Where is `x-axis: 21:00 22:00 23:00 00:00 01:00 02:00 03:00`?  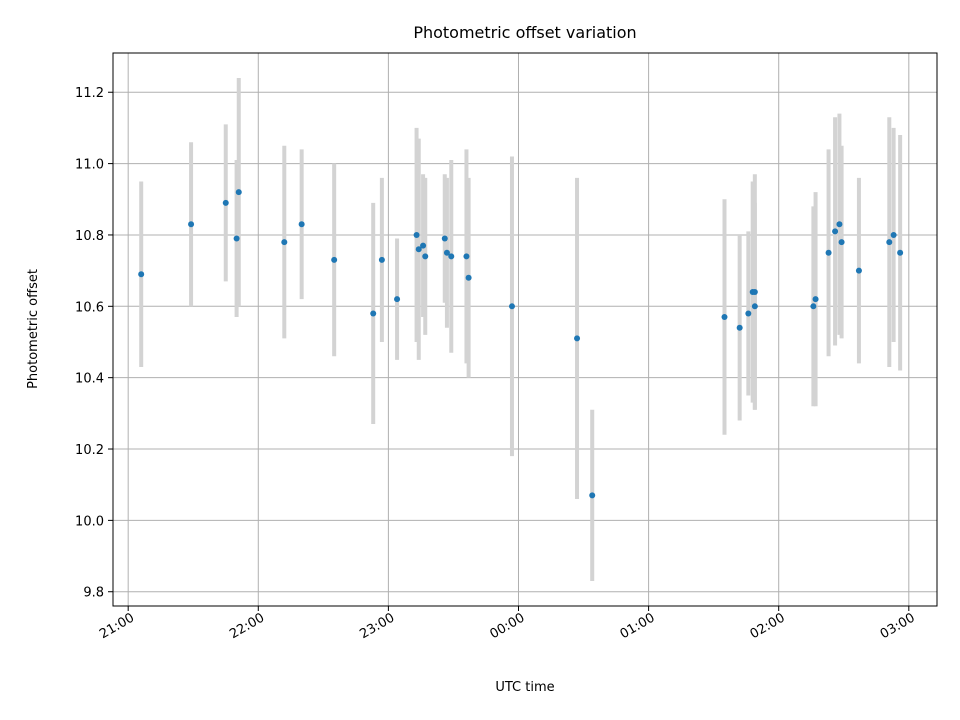 x-axis: 21:00 22:00 23:00 00:00 01:00 02:00 03:00 is located at coordinates (507, 624).